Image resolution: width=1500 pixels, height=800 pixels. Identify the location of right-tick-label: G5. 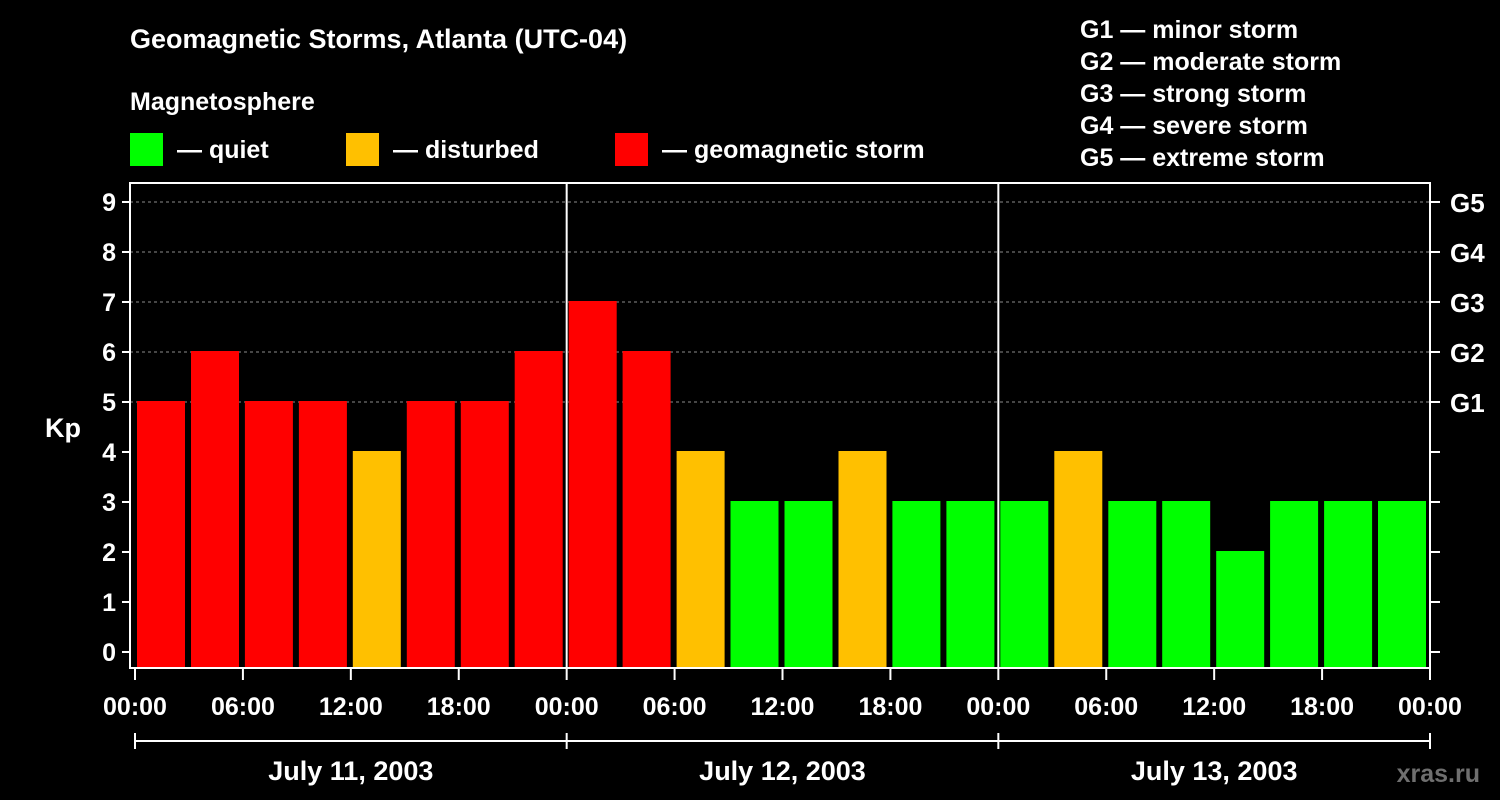
(1467, 203).